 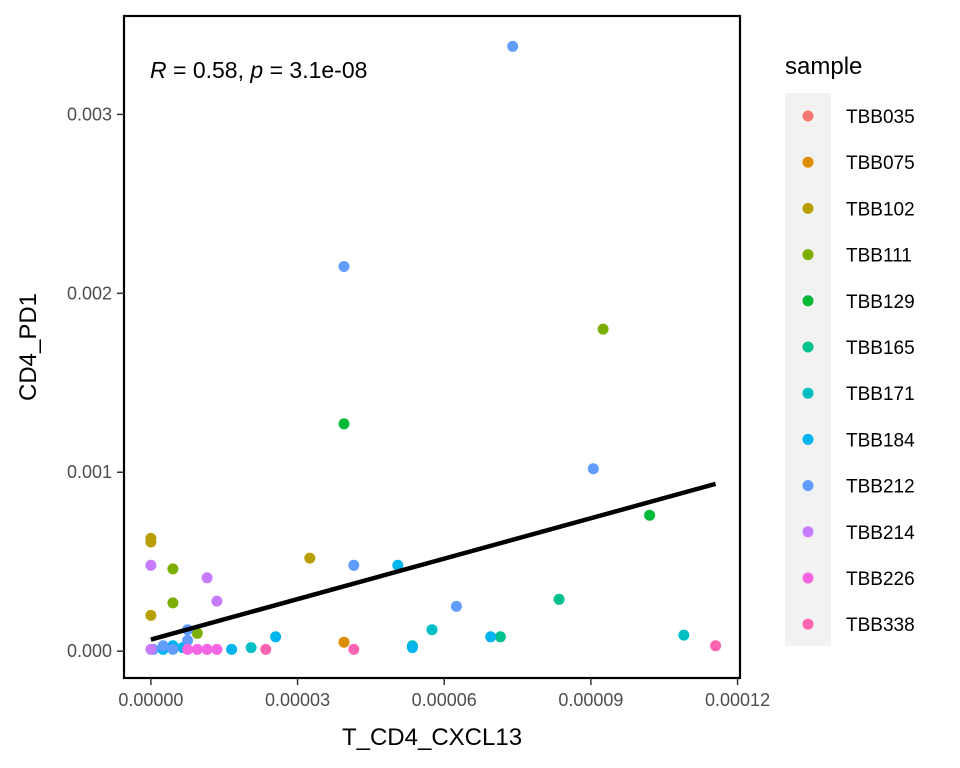 What do you see at coordinates (209, 70) in the screenshot?
I see `r-value: = 0.58,` at bounding box center [209, 70].